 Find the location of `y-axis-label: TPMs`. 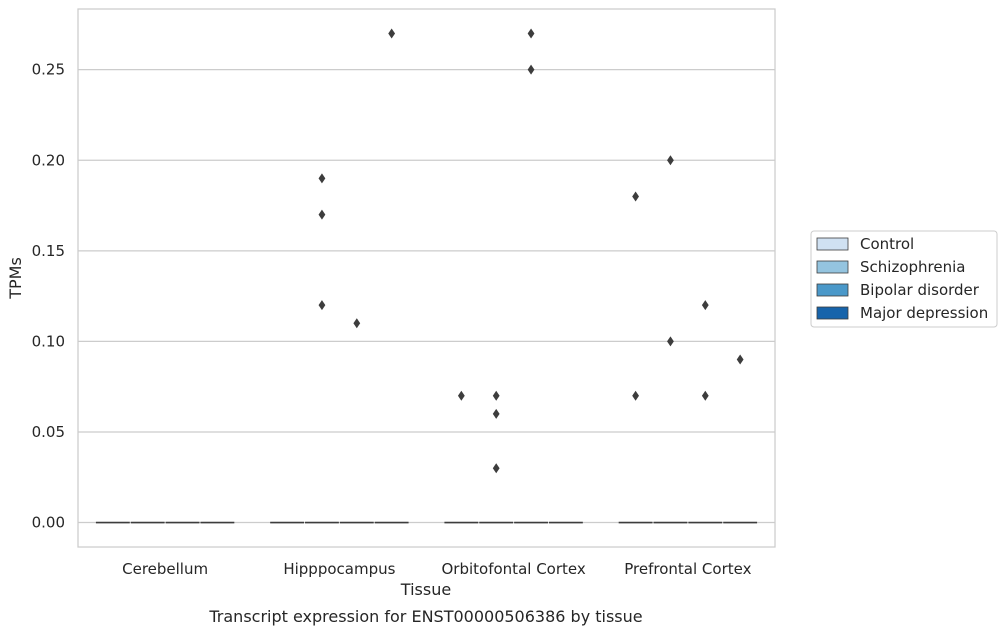

y-axis-label: TPMs is located at coordinates (15, 278).